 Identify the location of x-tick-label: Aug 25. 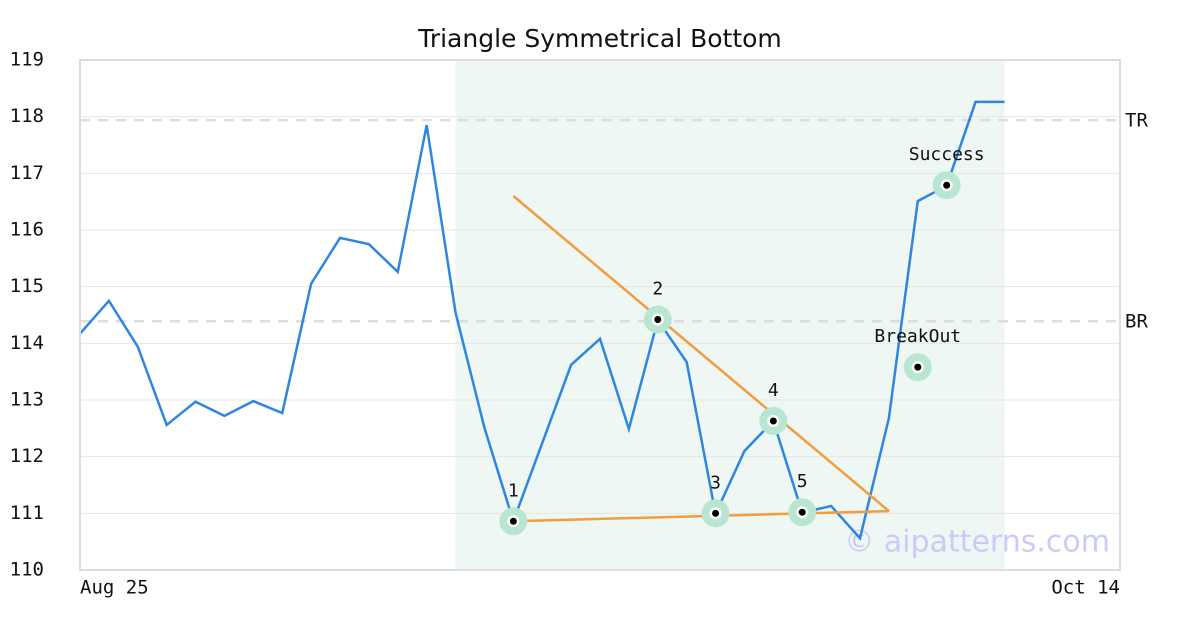
(114, 588).